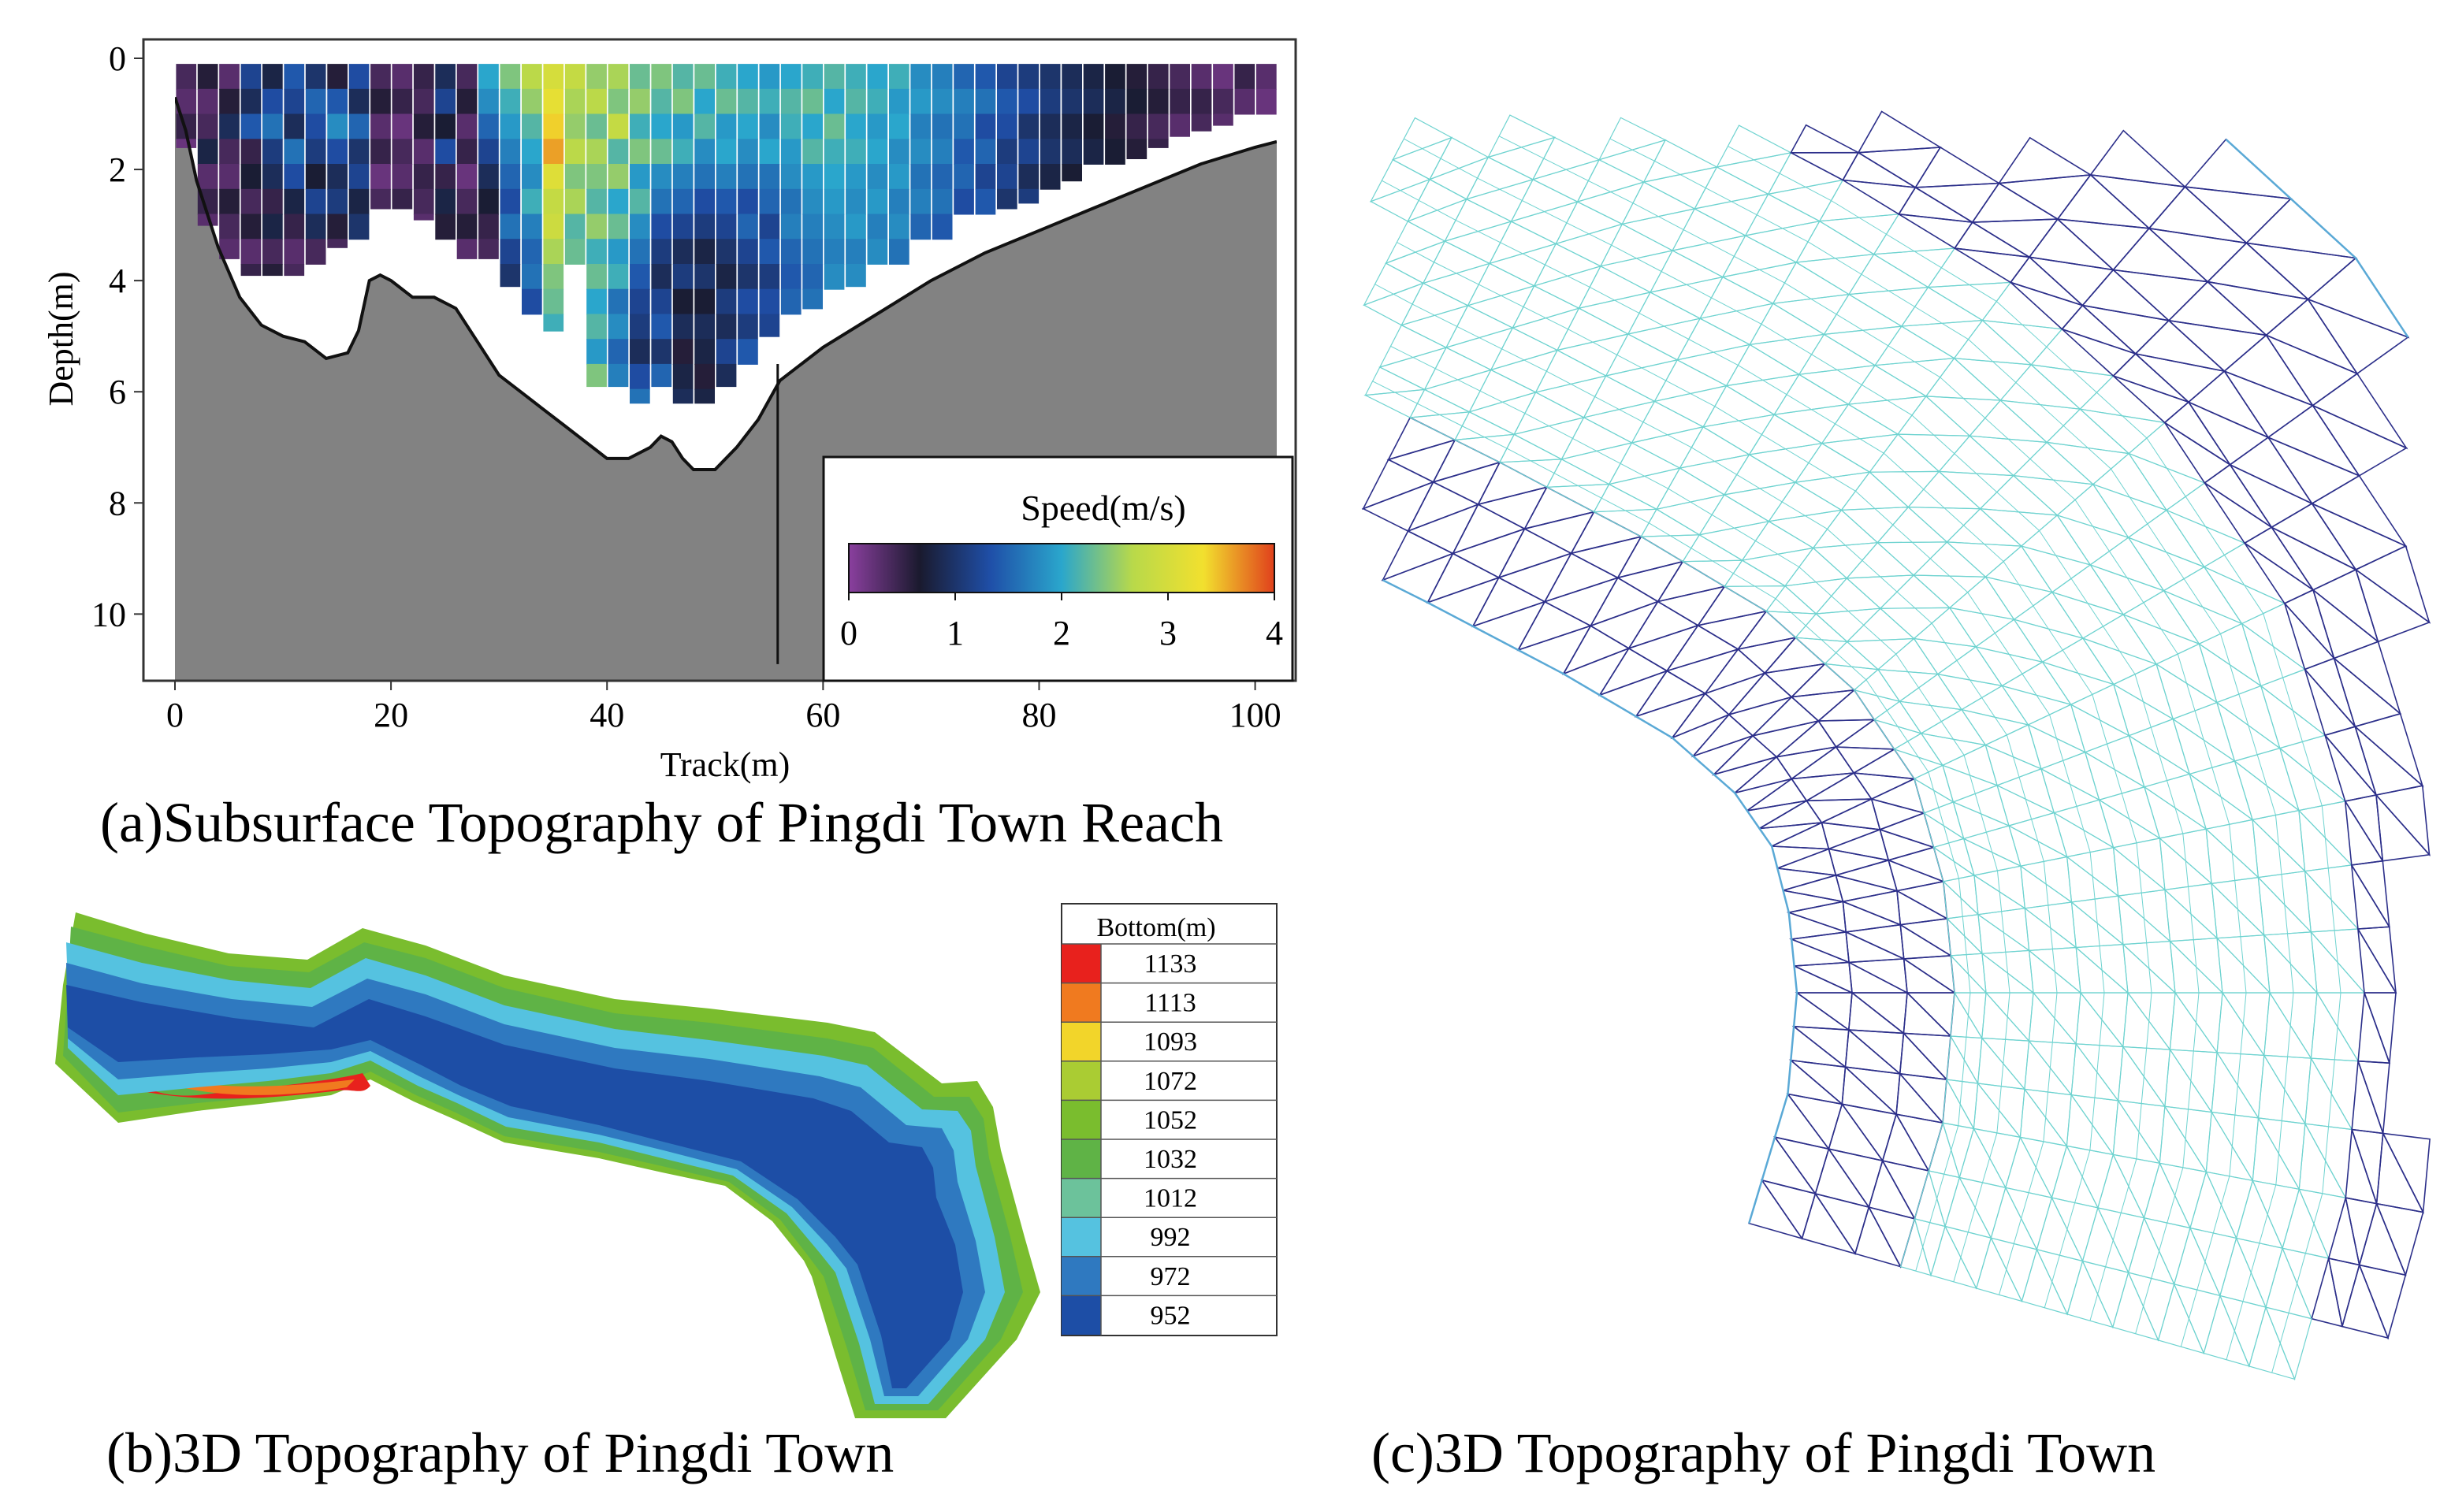 The height and width of the screenshot is (1512, 2440). Describe the element at coordinates (1171, 1237) in the screenshot. I see `legend-label: 992` at that location.